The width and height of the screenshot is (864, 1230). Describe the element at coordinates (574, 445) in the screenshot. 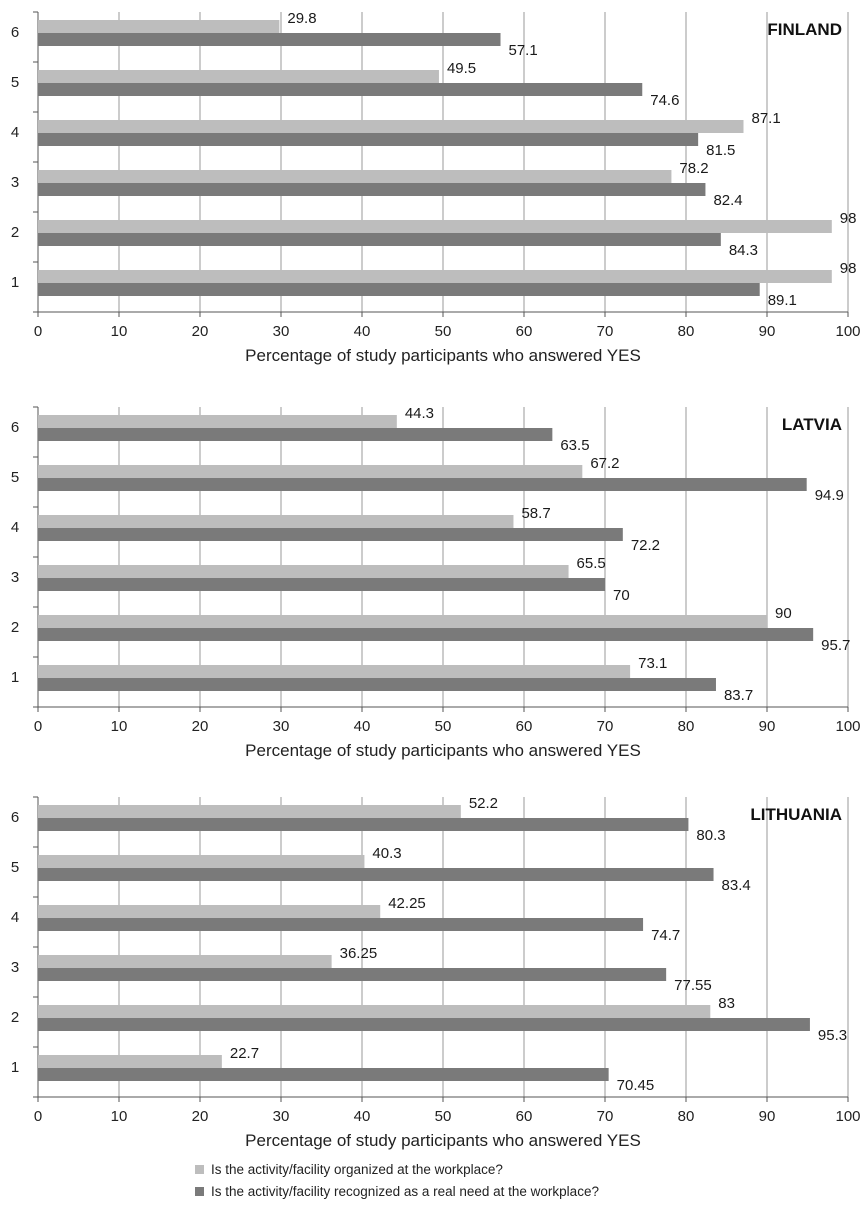

I see `data-label-need: 63.5` at that location.